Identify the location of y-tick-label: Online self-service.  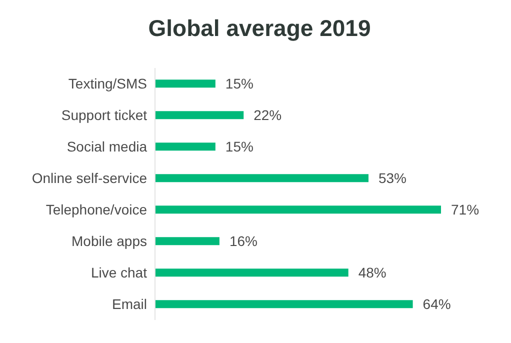
(90, 178).